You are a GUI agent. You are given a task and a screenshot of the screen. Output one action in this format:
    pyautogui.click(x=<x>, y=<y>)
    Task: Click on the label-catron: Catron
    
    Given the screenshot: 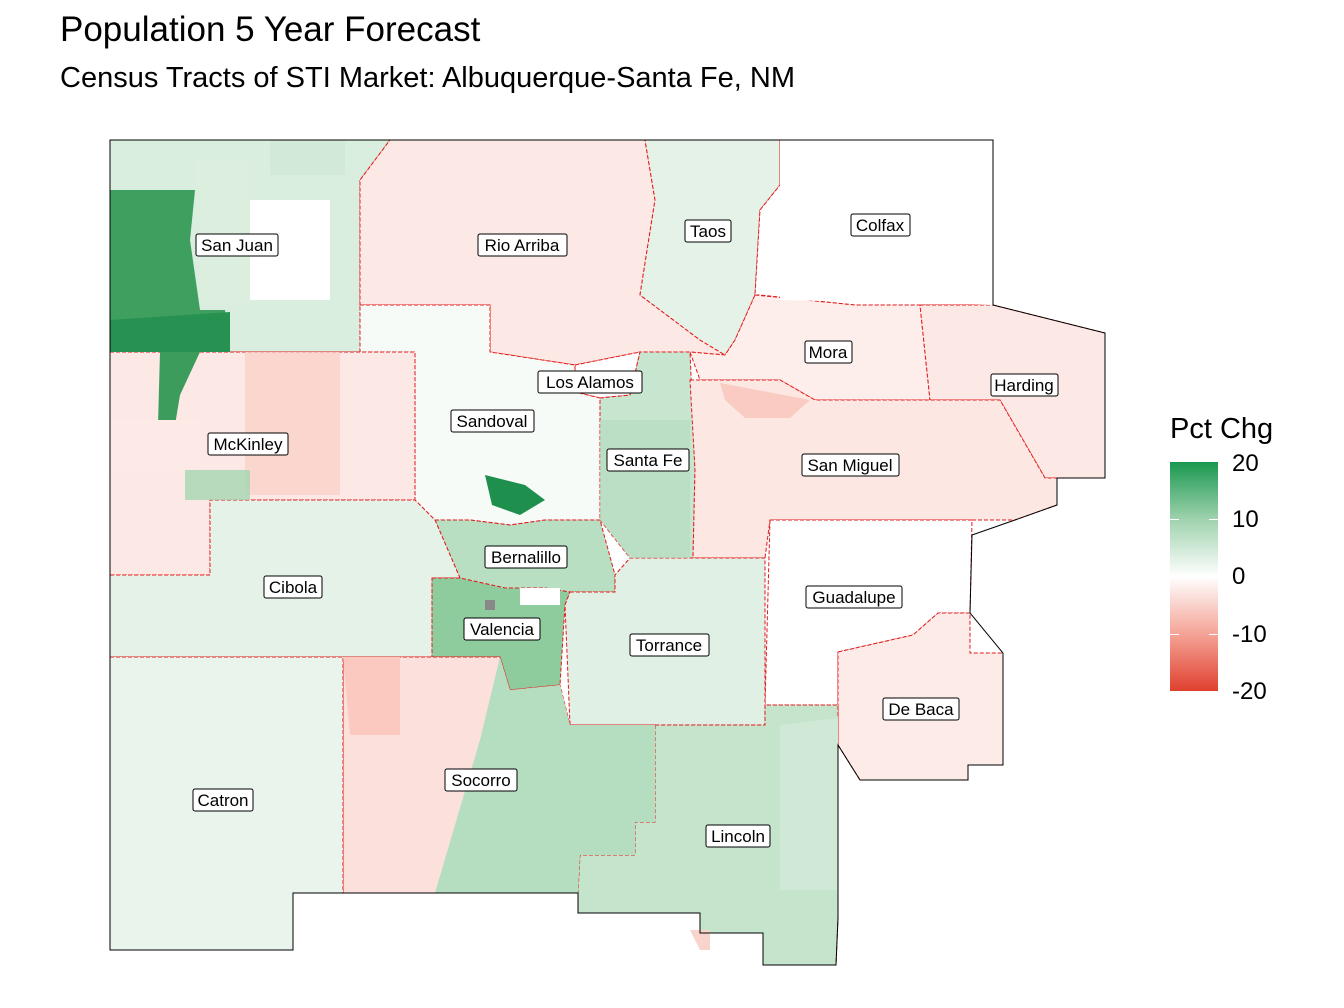 What is the action you would take?
    pyautogui.click(x=223, y=800)
    